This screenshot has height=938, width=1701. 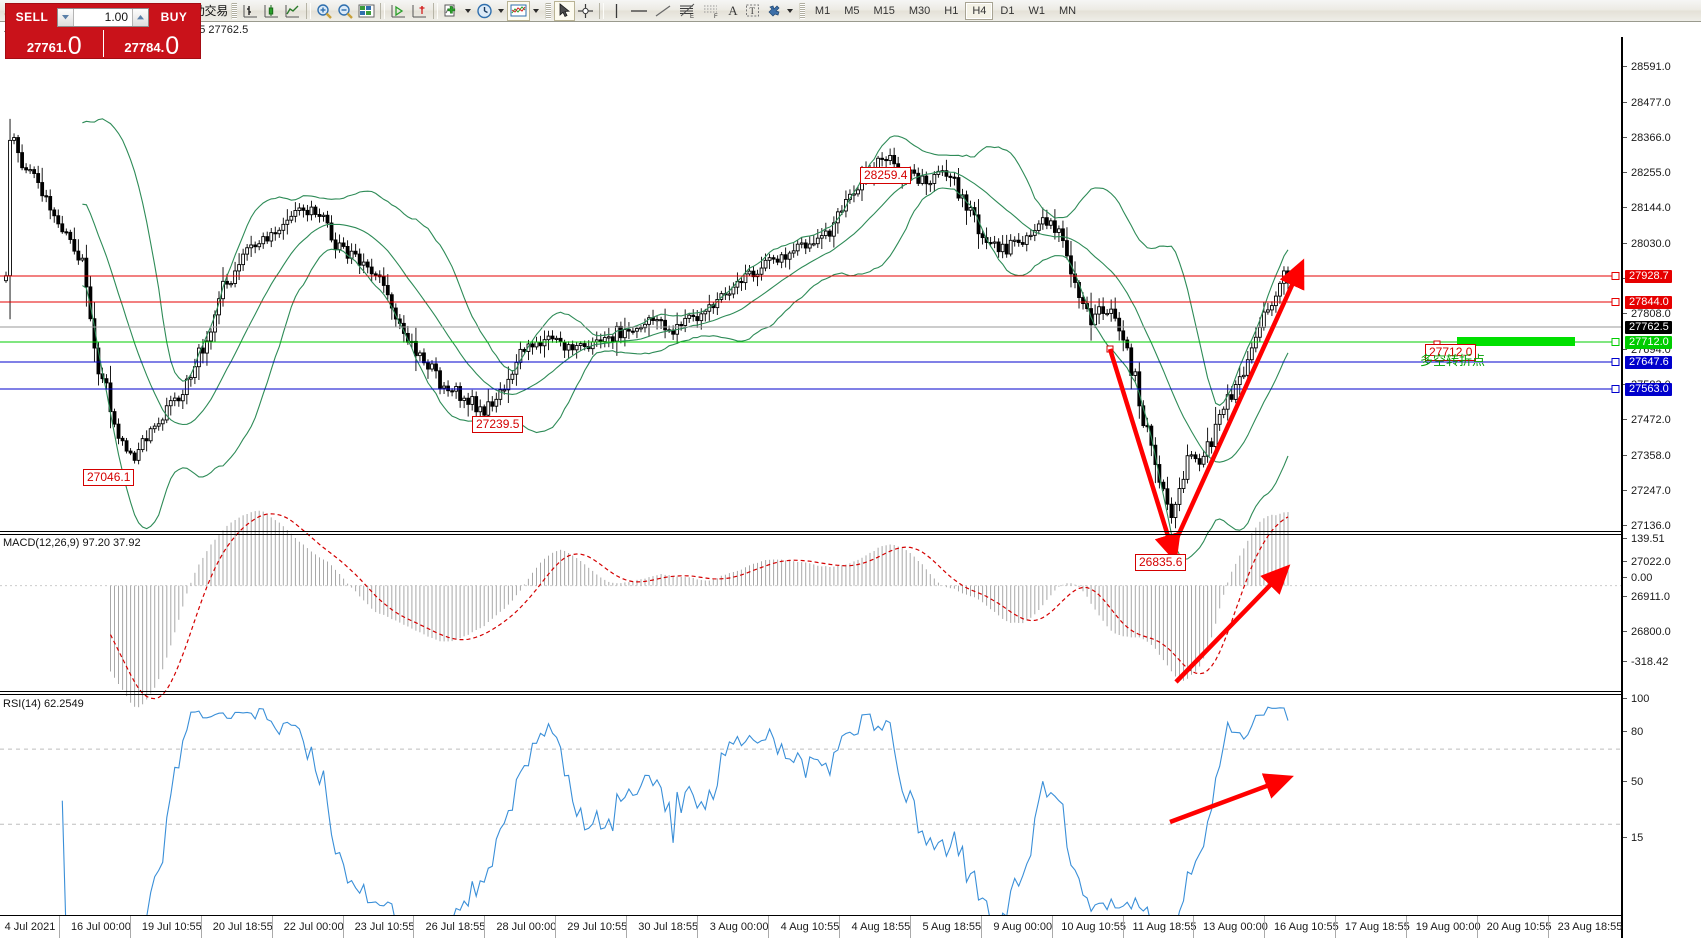 I want to click on fibonacci-f-icon: F, so click(x=711, y=11).